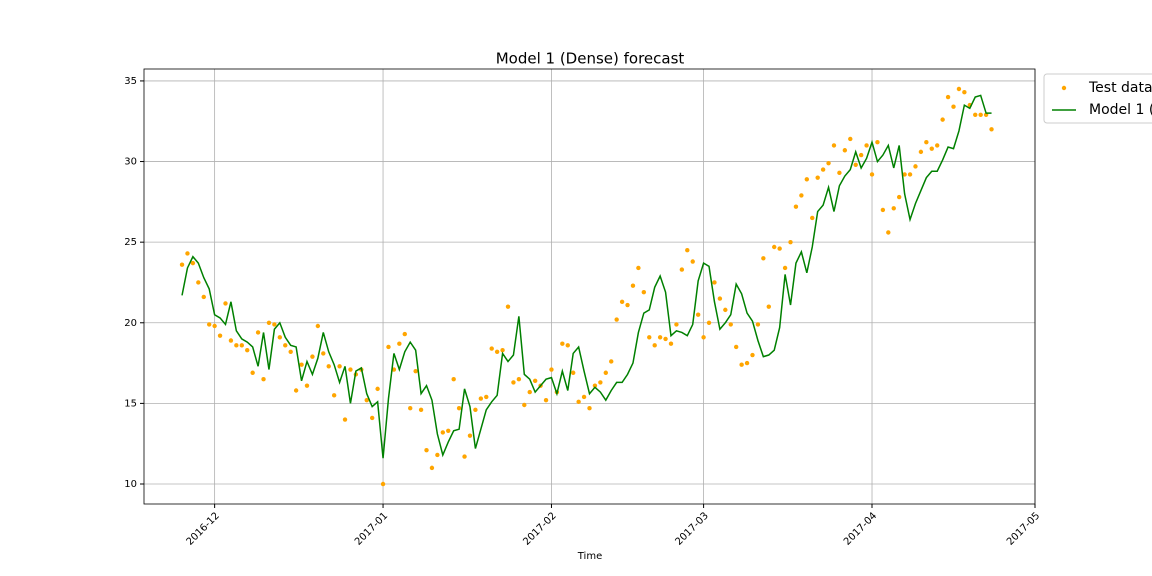 The height and width of the screenshot is (576, 1152). I want to click on y-tick-label: 25, so click(130, 242).